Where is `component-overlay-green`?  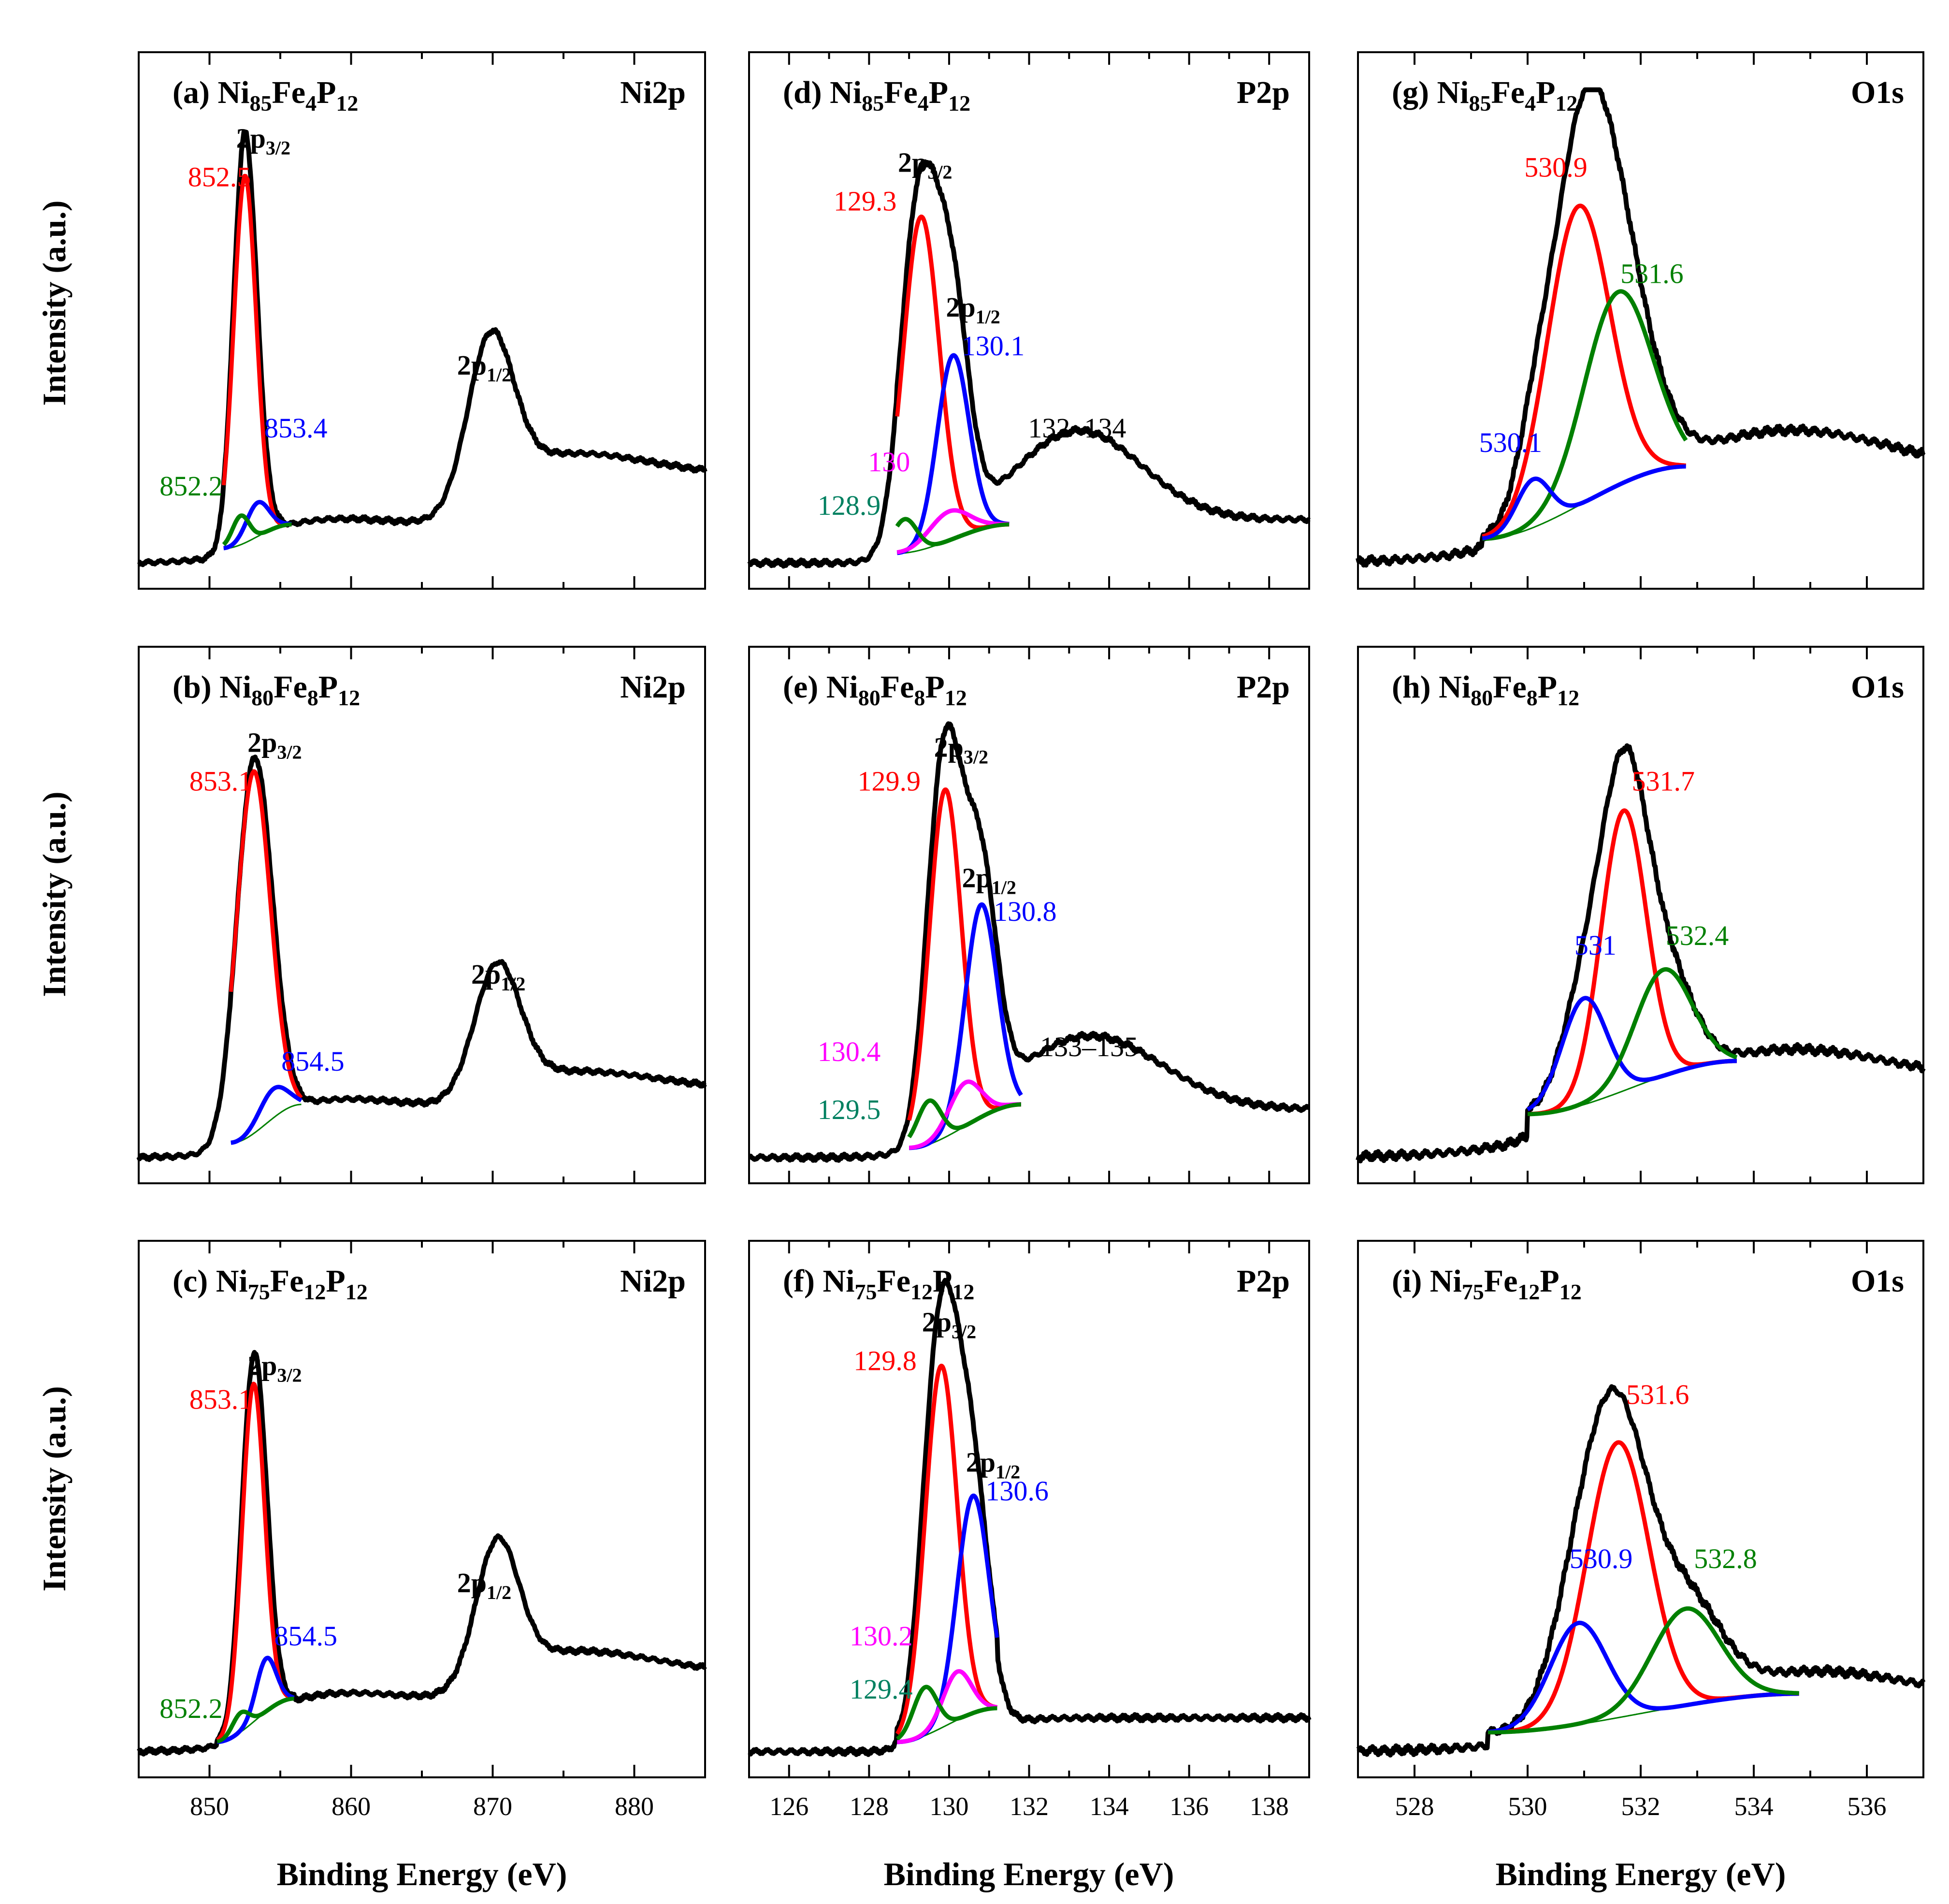 component-overlay-green is located at coordinates (953, 531).